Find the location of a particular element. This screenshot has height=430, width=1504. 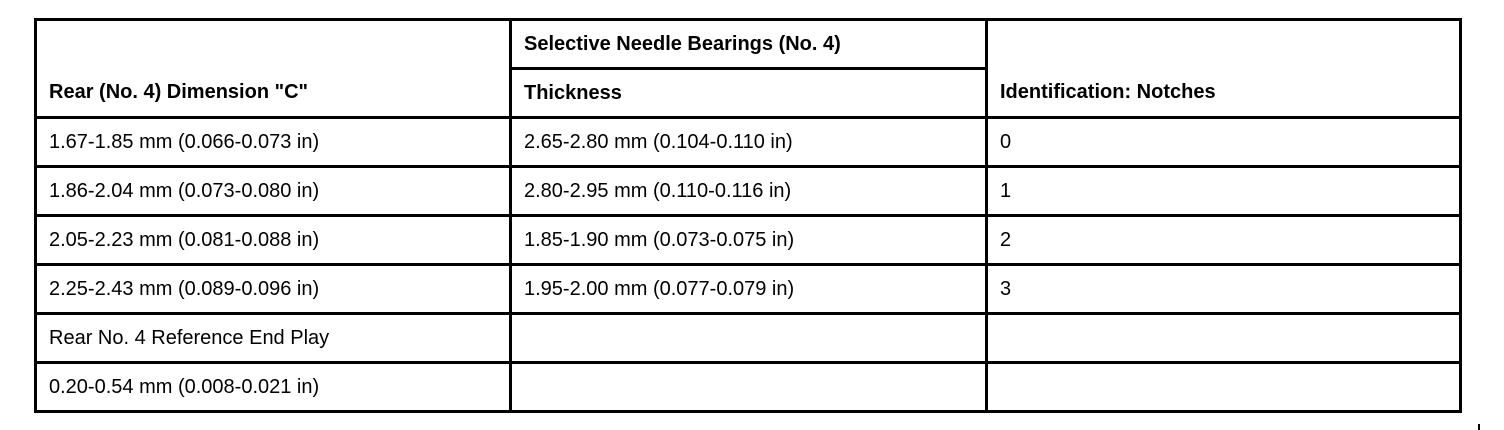

cell-thickness: 1.85-1.90 mm (0.073-0.075 in) is located at coordinates (748, 240).